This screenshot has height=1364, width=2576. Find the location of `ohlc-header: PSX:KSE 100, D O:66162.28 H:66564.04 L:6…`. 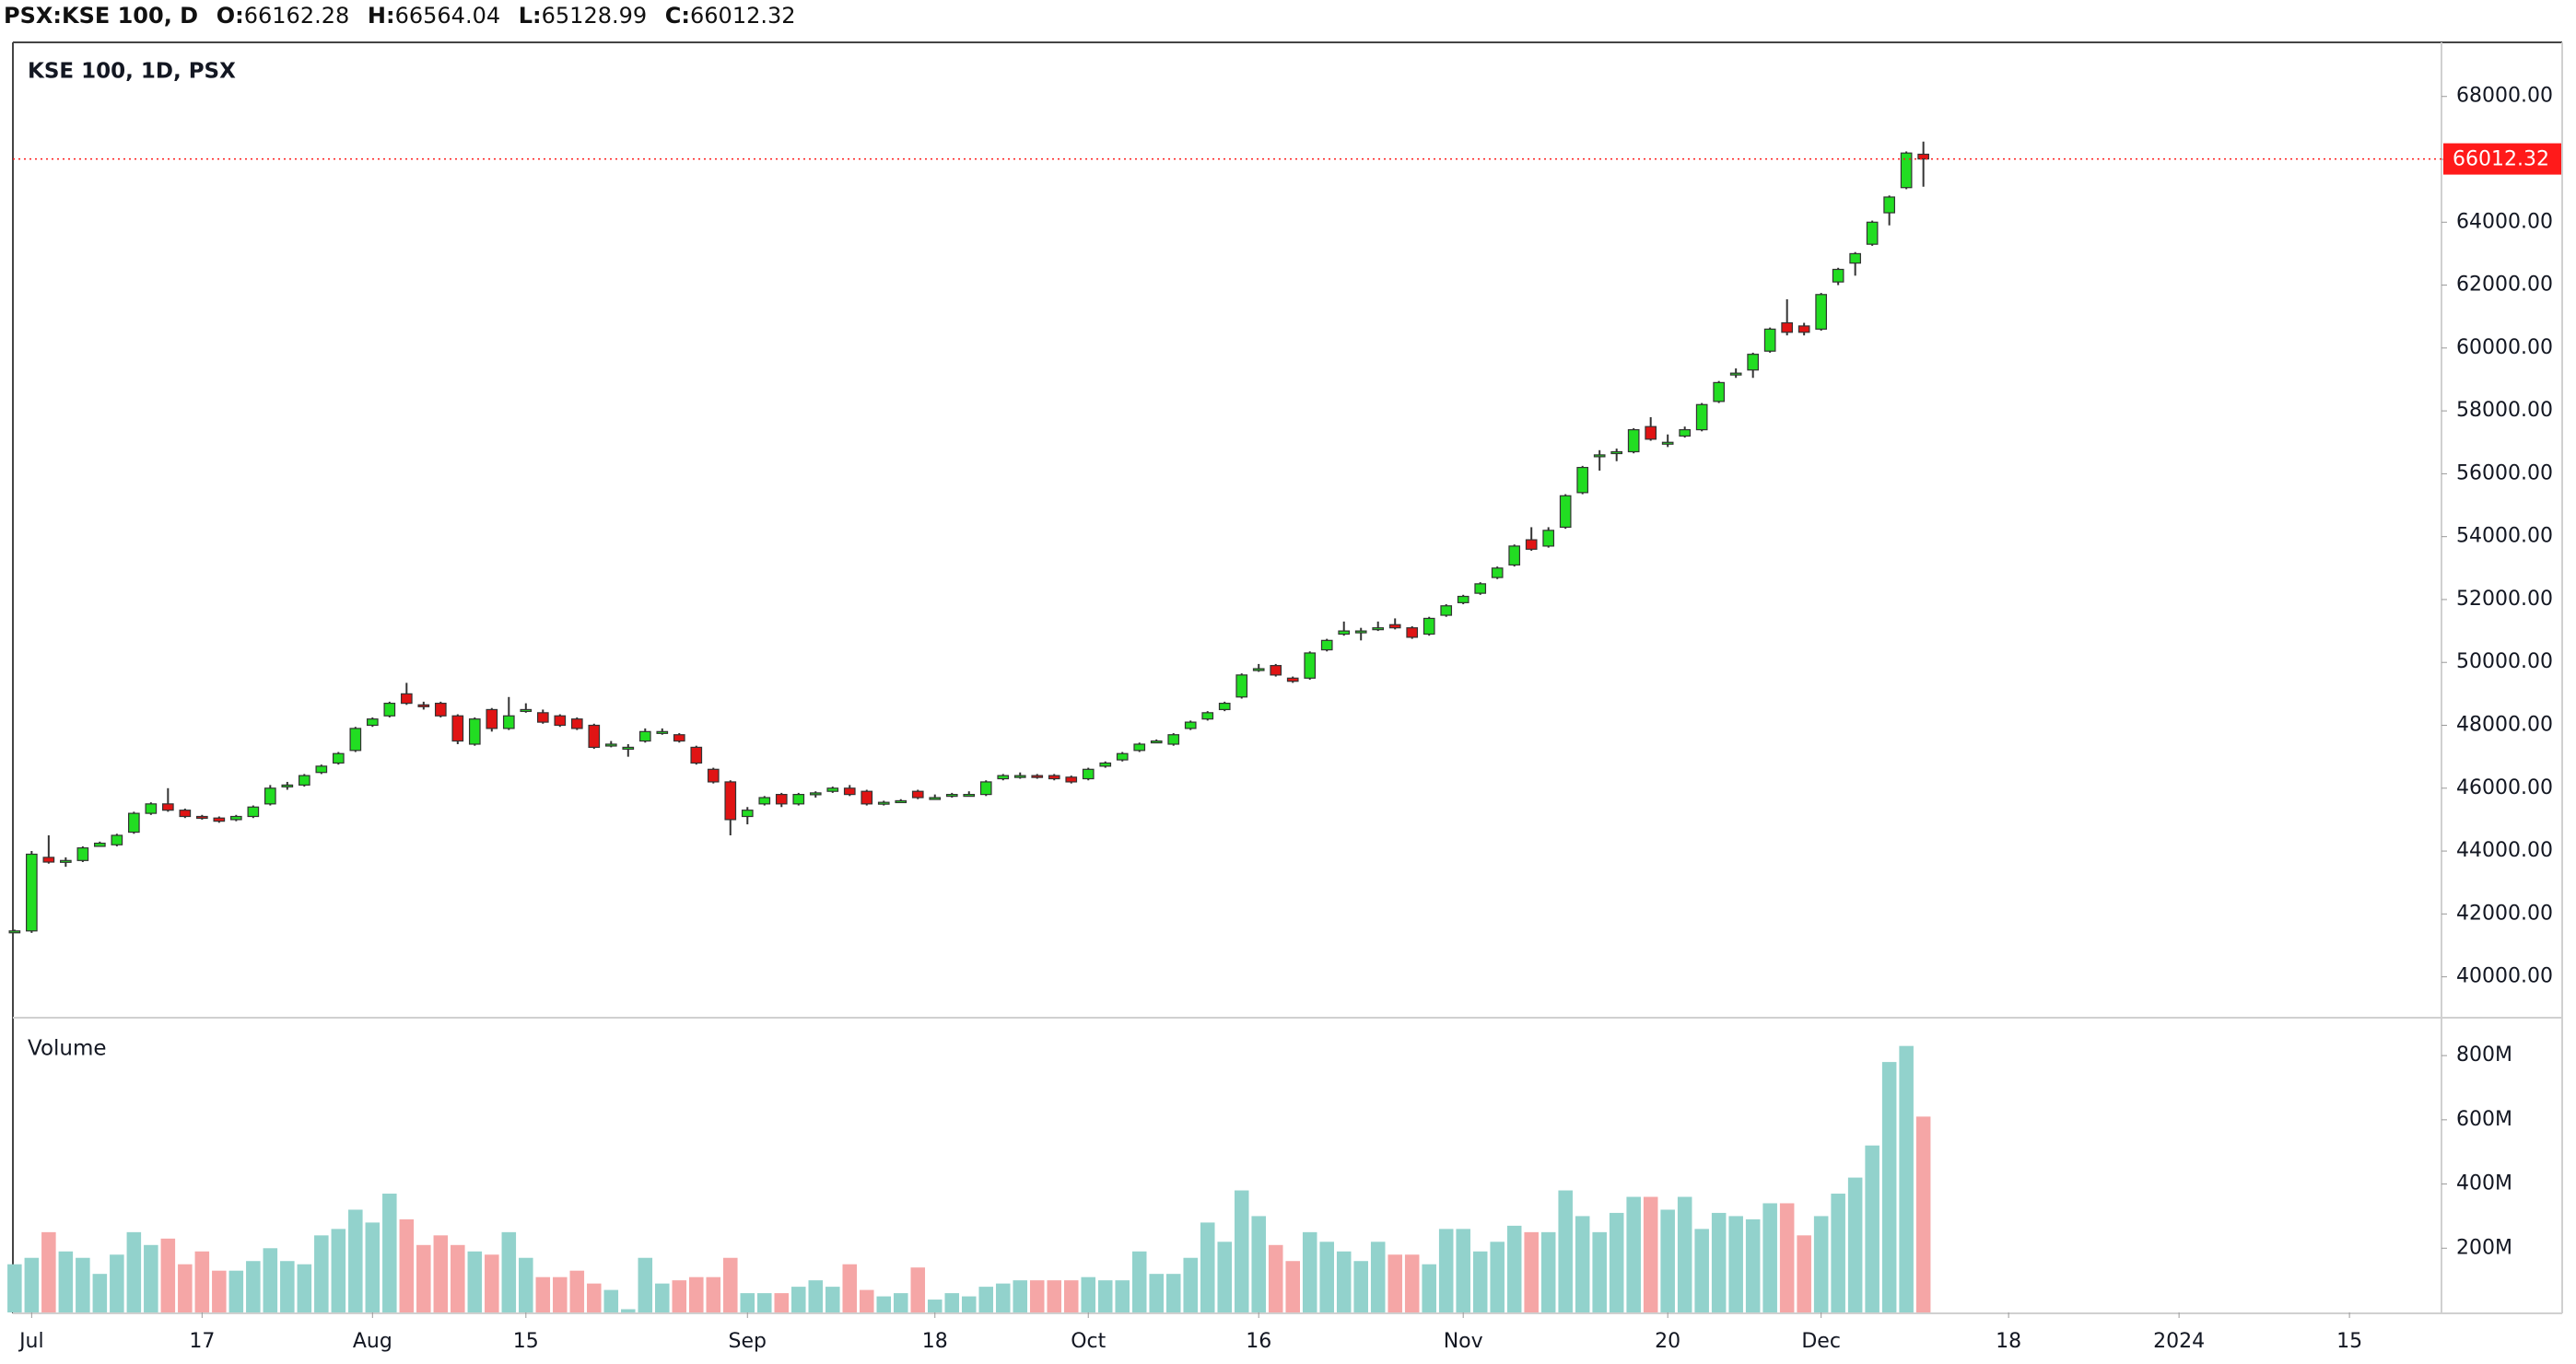

ohlc-header: PSX:KSE 100, D O:66162.28 H:66564.04 L:6… is located at coordinates (400, 15).